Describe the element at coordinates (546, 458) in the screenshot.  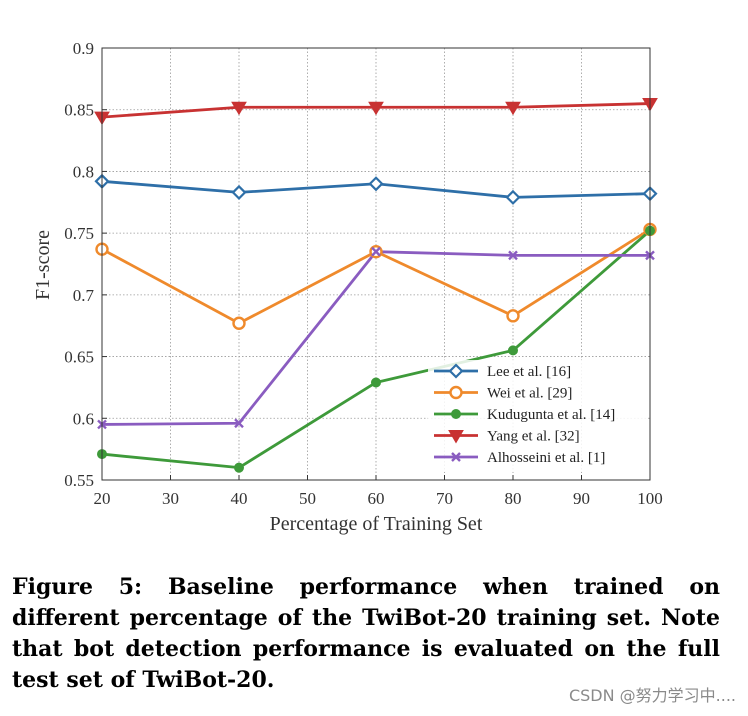
I see `legend-label: Alhosseini et al. [1]` at that location.